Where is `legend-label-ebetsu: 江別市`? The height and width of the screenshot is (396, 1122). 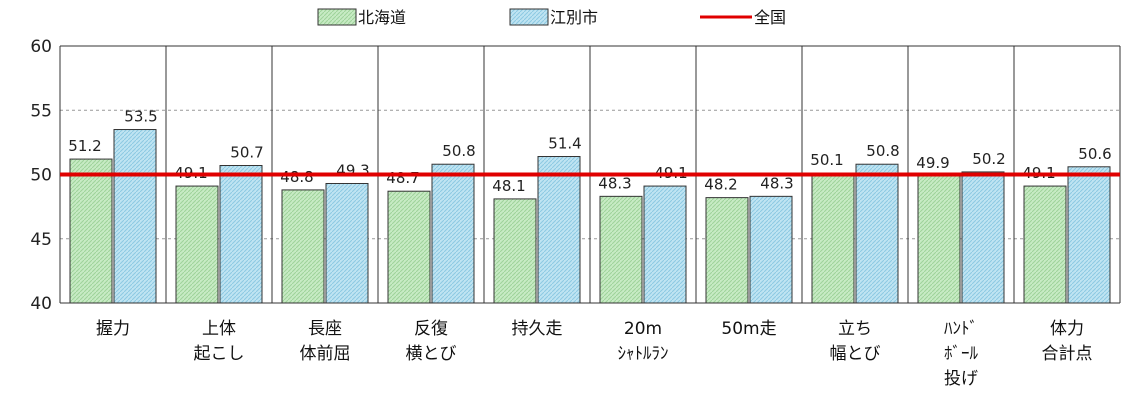
legend-label-ebetsu: 江別市 is located at coordinates (574, 17).